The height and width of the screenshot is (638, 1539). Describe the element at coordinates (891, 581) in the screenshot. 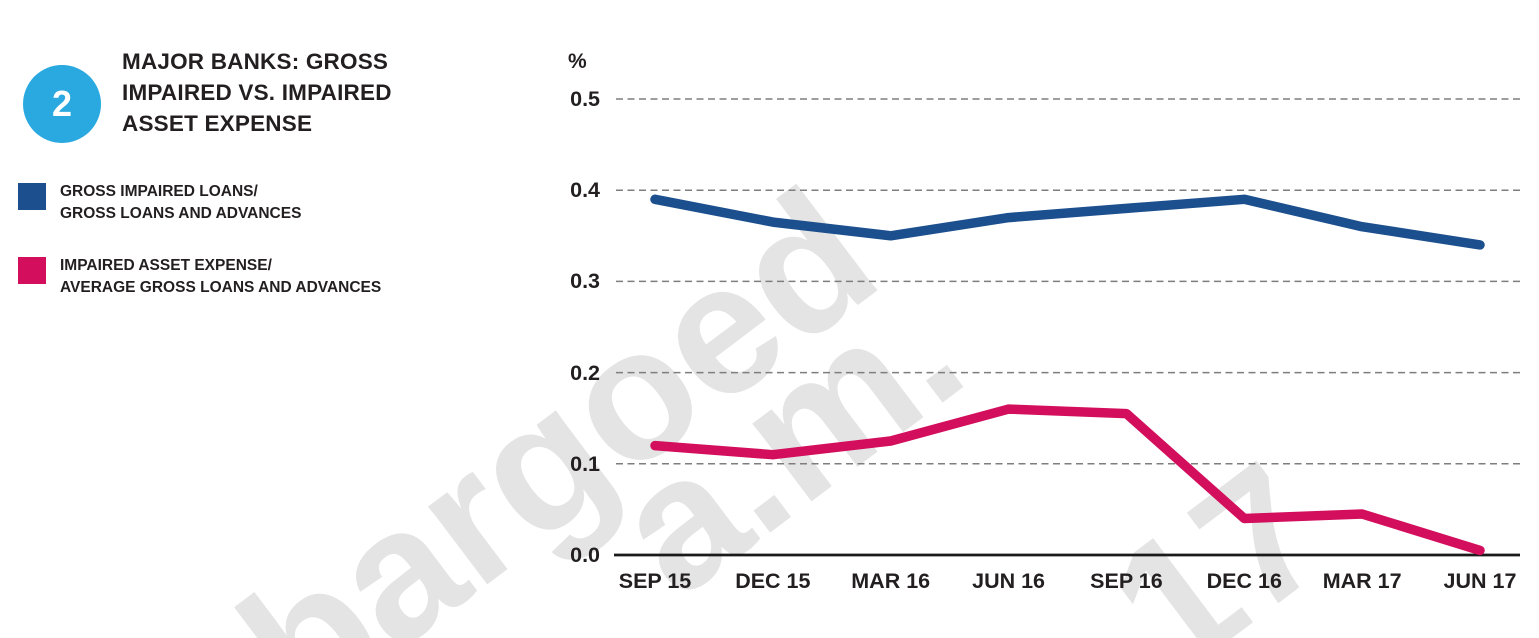

I see `x-category-label: MAR 16` at that location.